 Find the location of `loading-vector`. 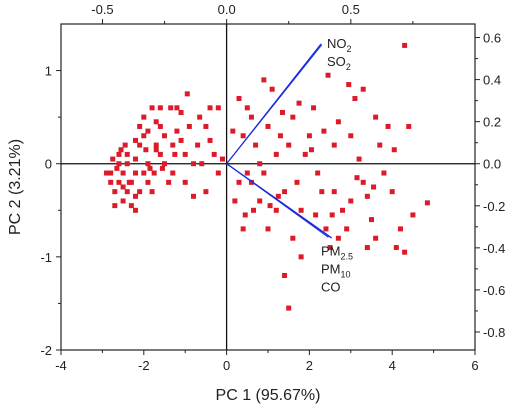

loading-vector is located at coordinates (277, 200).